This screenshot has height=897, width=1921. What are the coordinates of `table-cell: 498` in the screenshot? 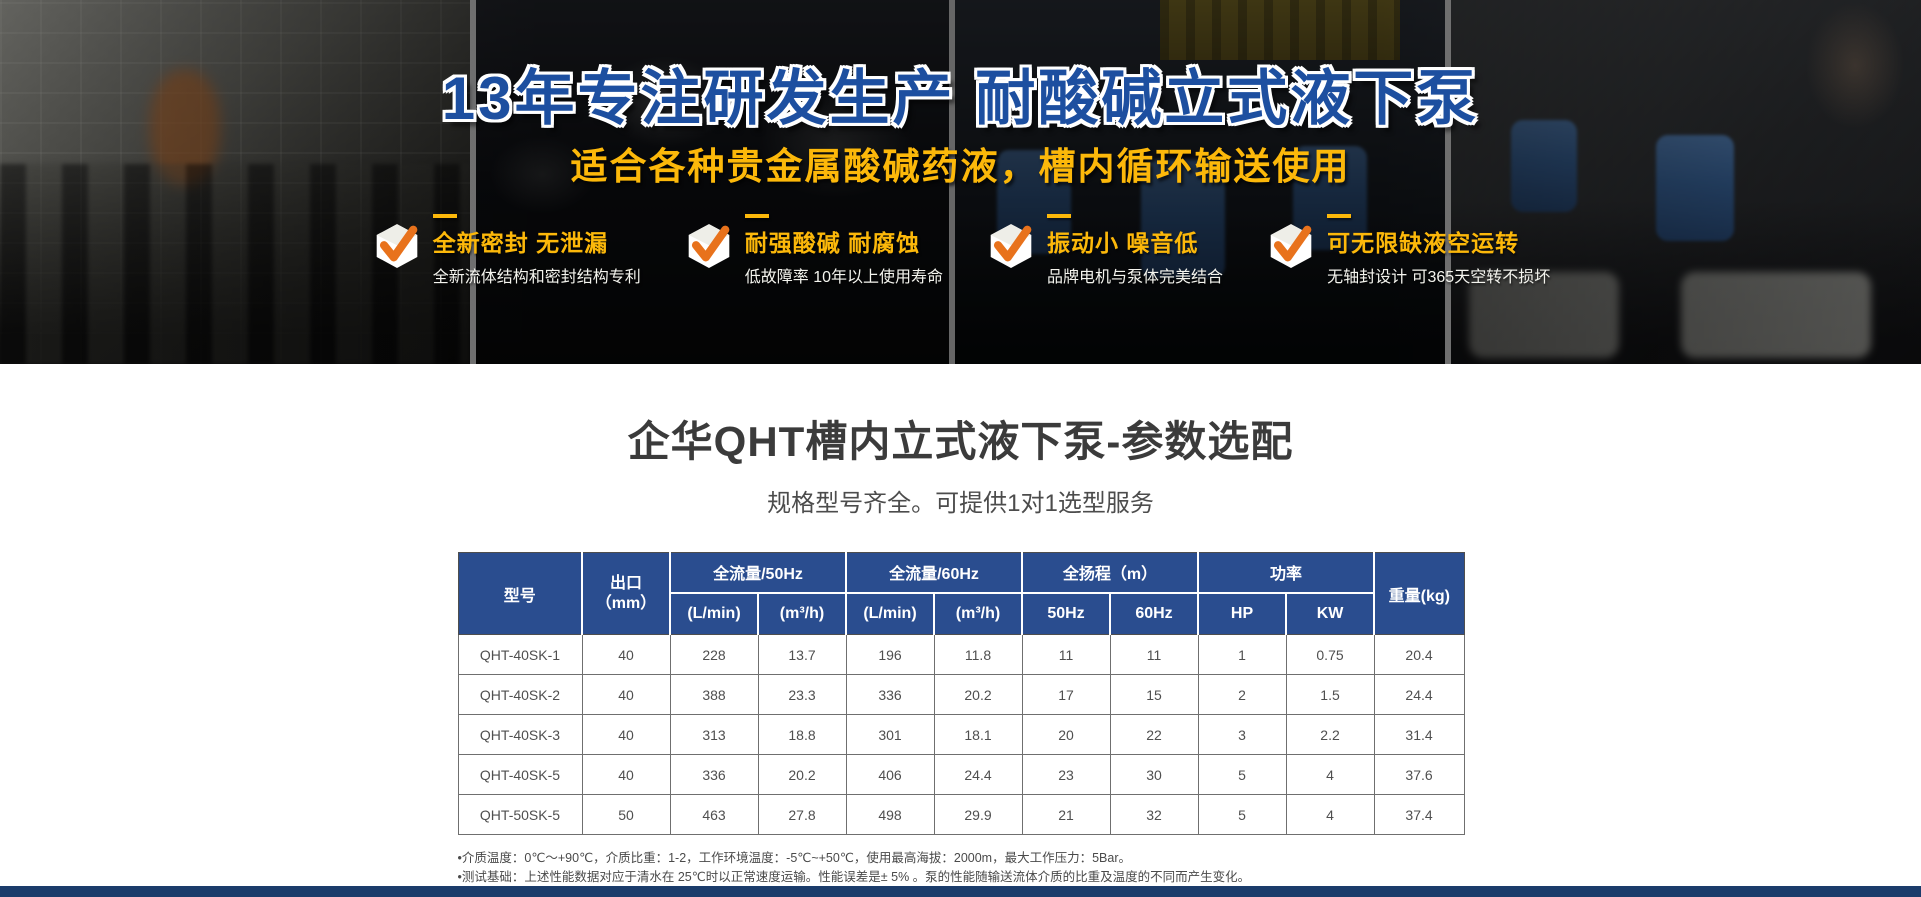 It's located at (890, 814).